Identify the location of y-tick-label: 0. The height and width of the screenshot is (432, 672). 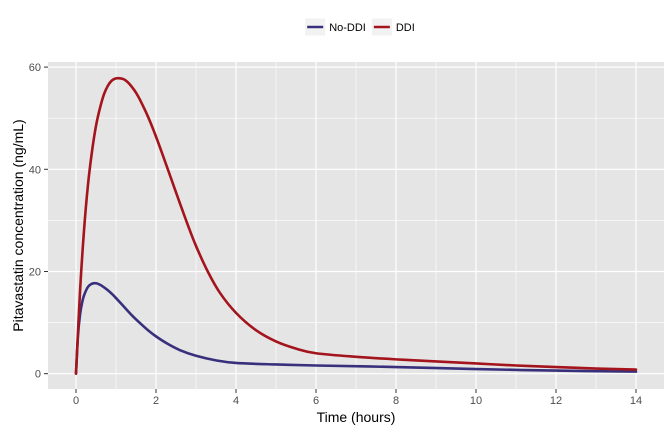
(38, 375).